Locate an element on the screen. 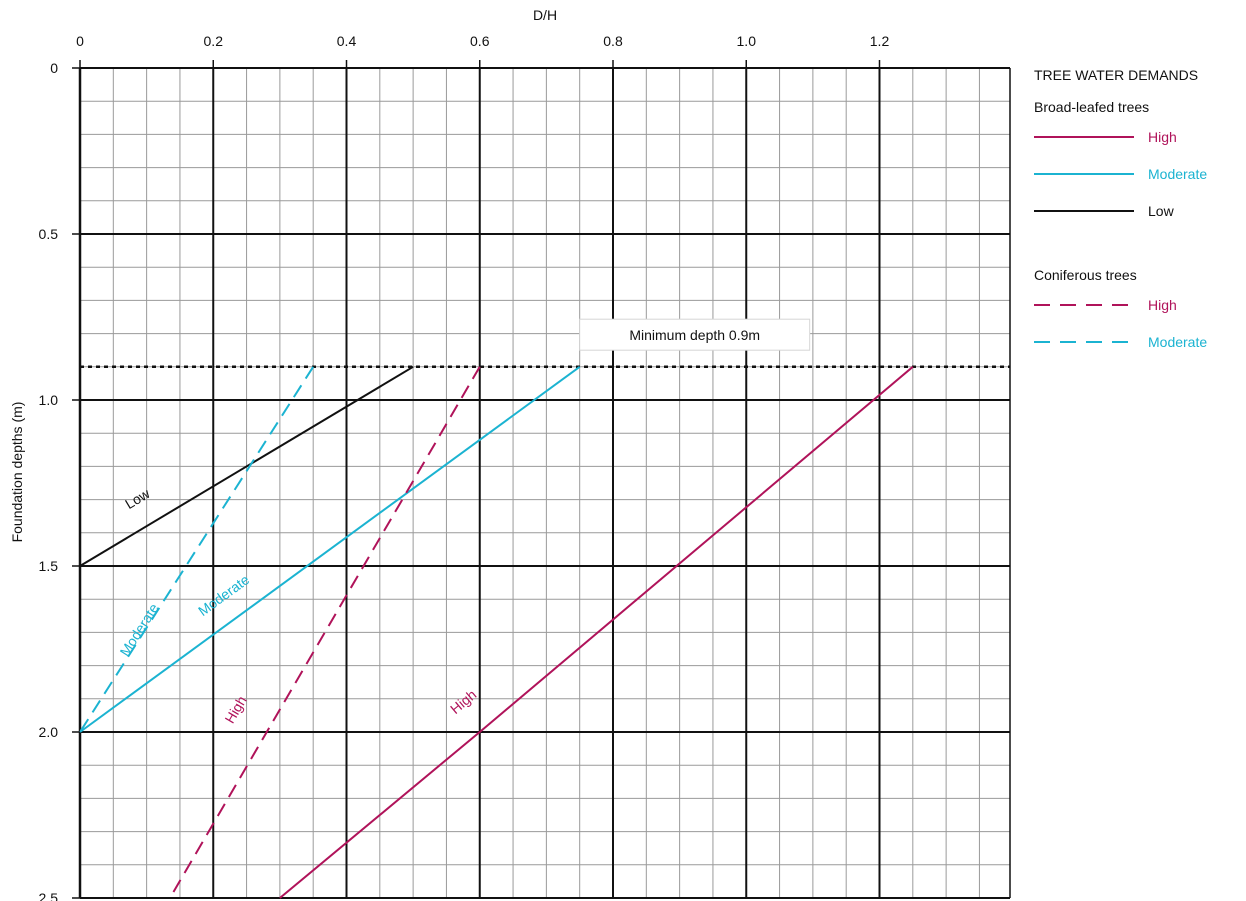 This screenshot has height=901, width=1246. legend-entry-label: Low is located at coordinates (1161, 211).